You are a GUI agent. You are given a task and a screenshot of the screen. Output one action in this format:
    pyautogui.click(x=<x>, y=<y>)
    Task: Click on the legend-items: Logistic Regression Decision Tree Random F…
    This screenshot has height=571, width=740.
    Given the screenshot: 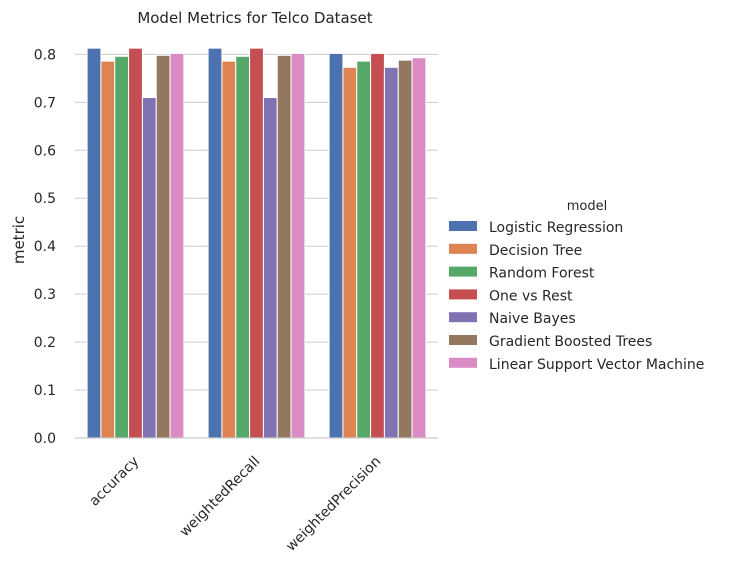 What is the action you would take?
    pyautogui.click(x=576, y=296)
    